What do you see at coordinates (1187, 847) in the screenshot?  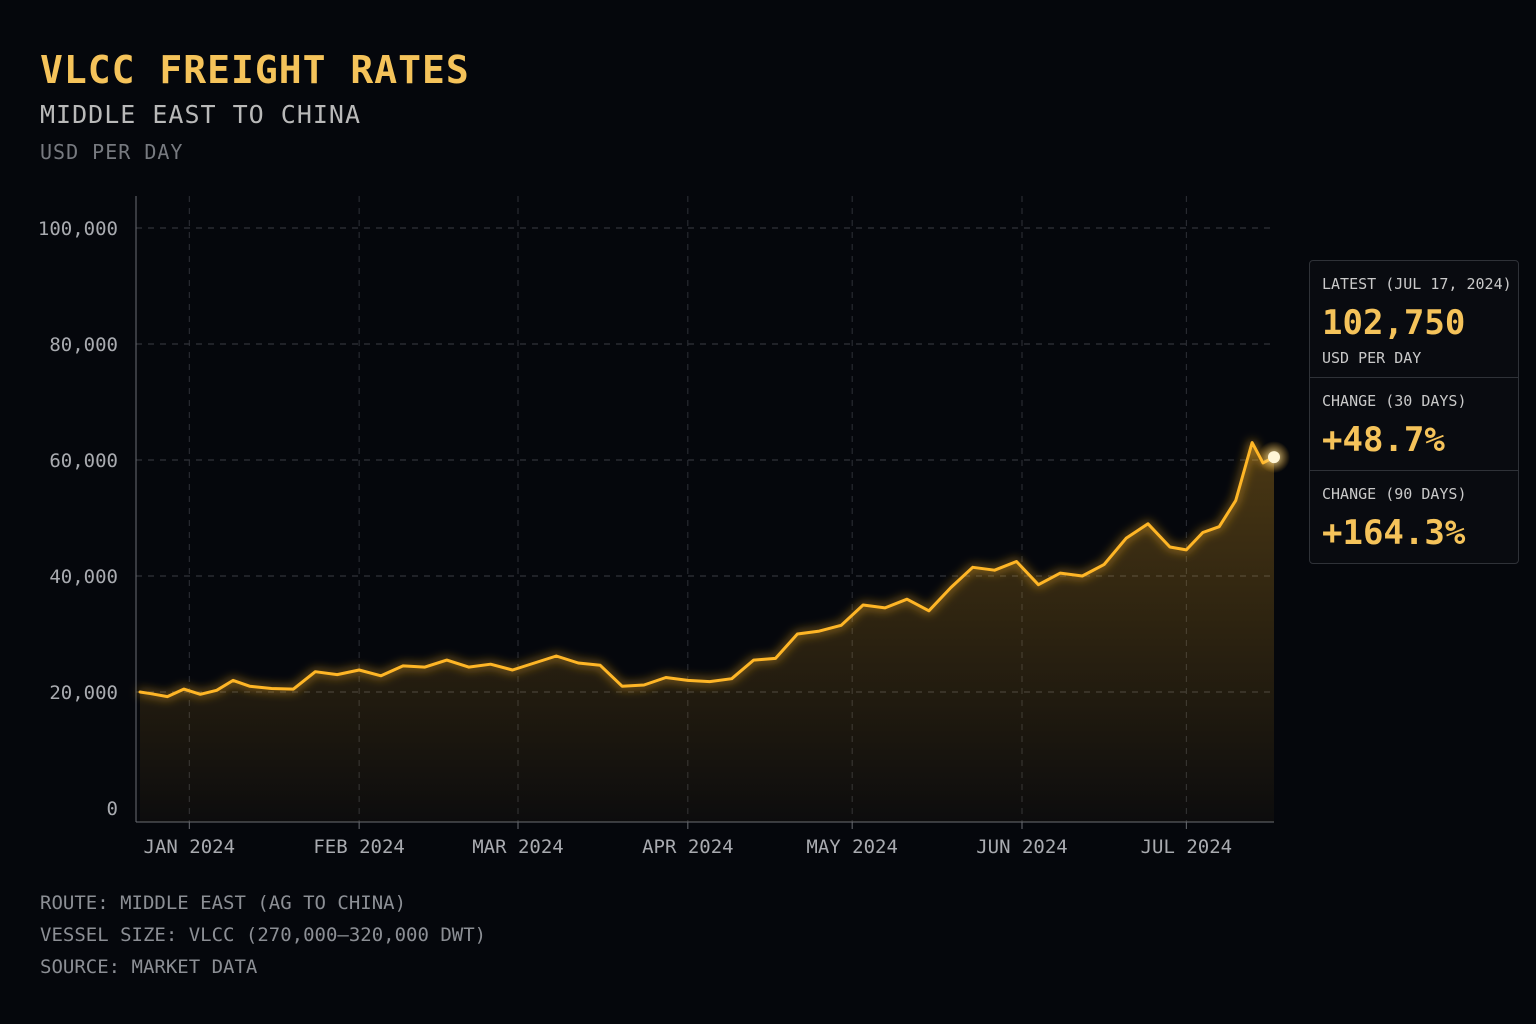 I see `x-tick-label: JUL 2024` at bounding box center [1187, 847].